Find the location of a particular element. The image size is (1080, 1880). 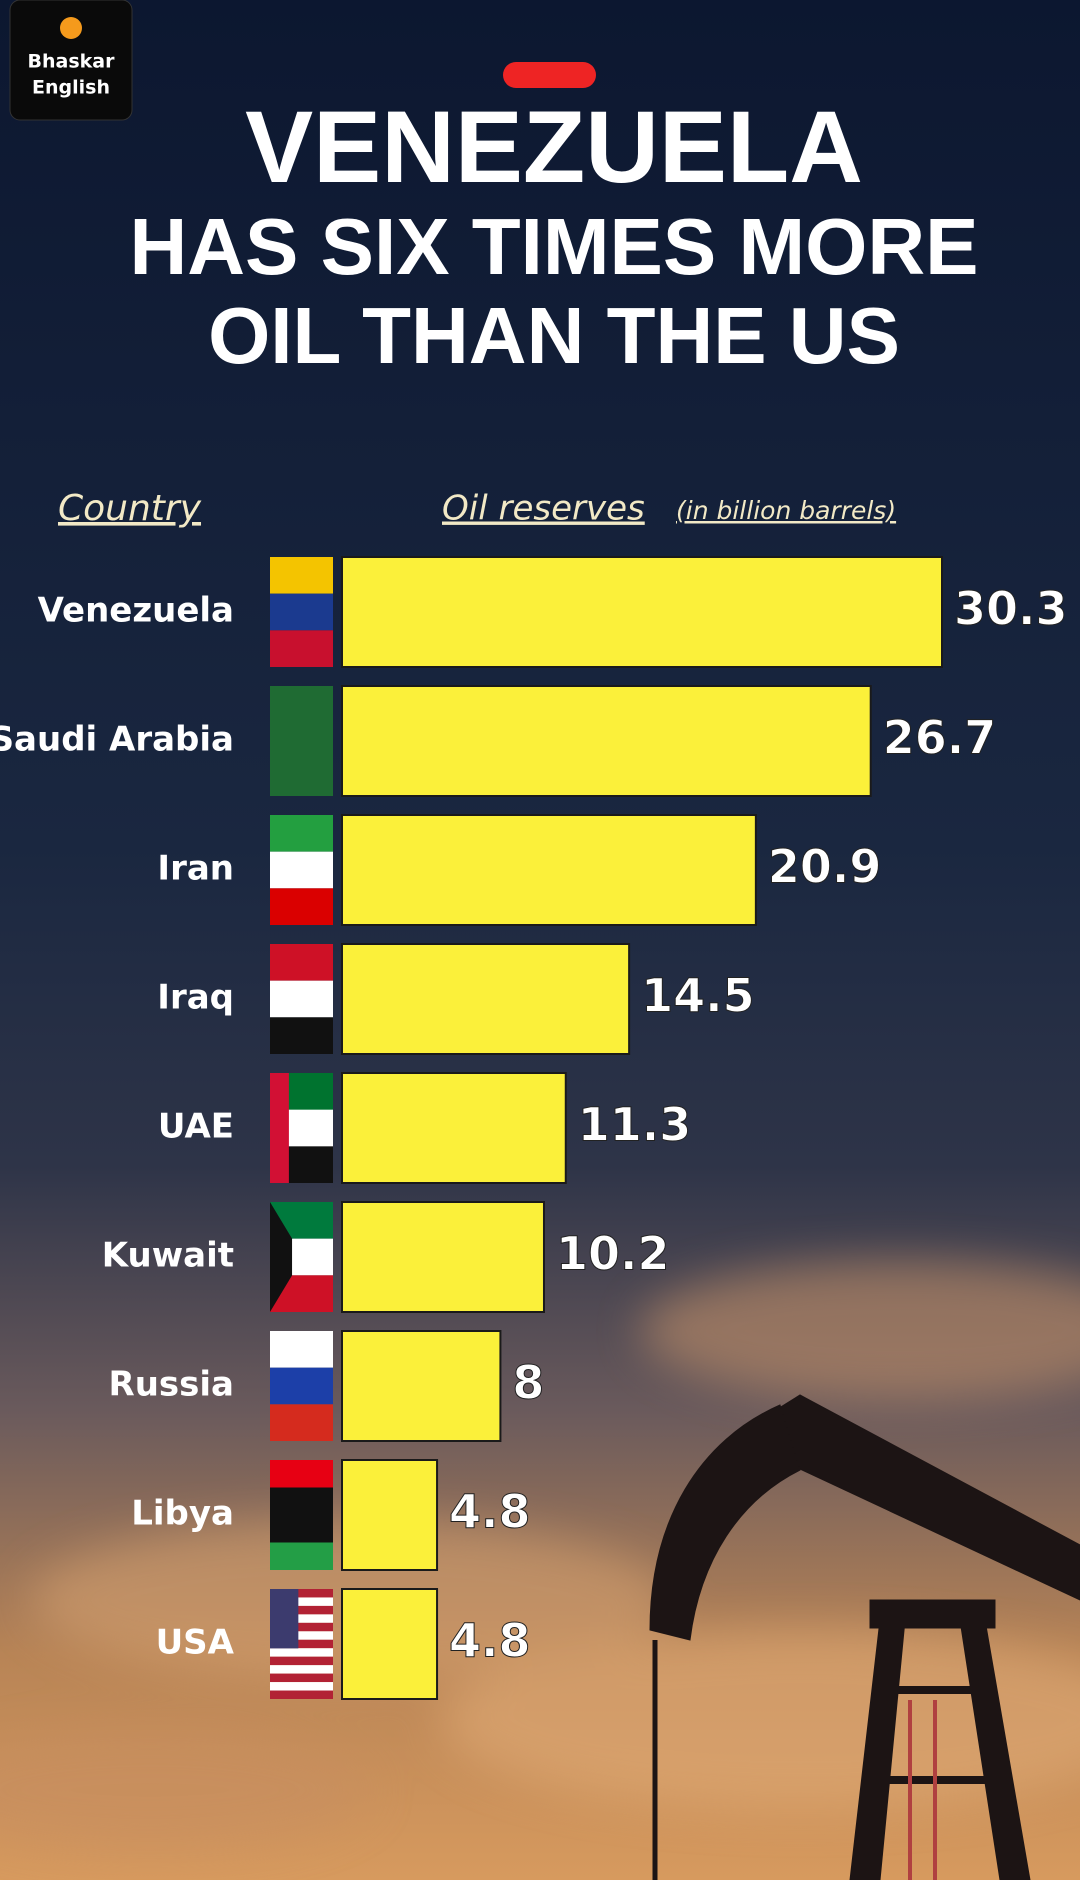

category-label: USA is located at coordinates (195, 1643).